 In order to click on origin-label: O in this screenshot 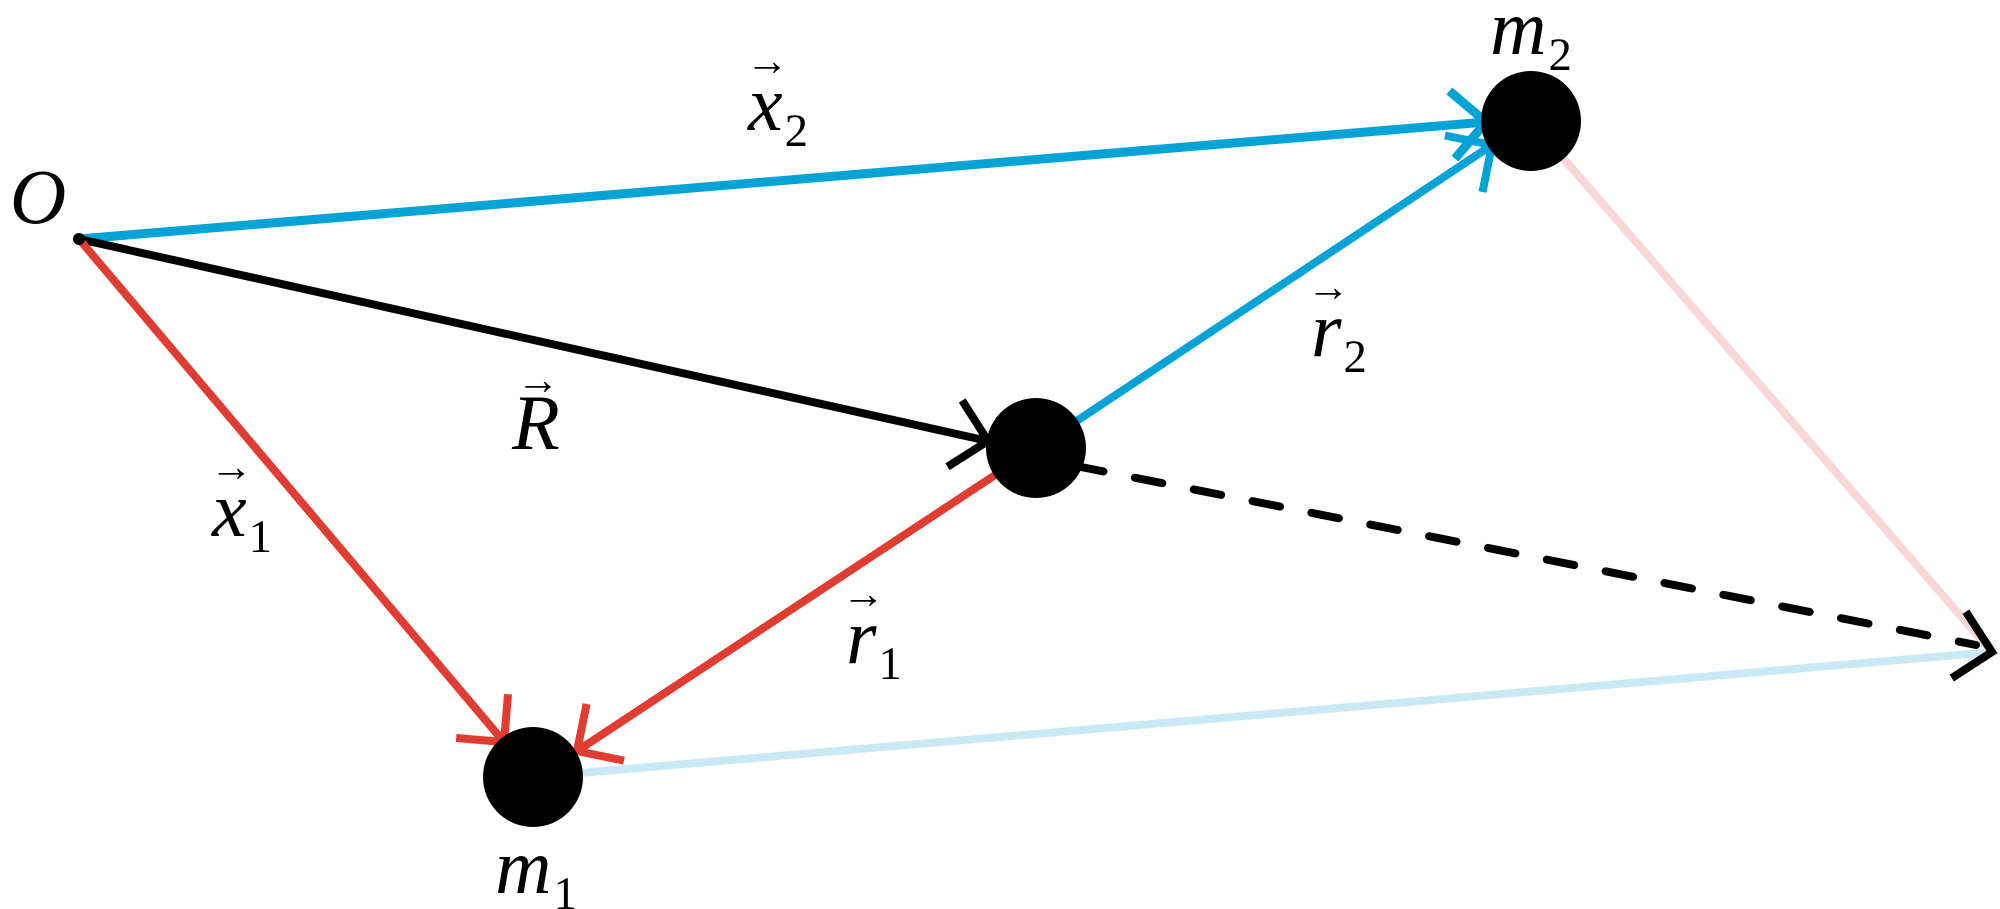, I will do `click(38, 196)`.